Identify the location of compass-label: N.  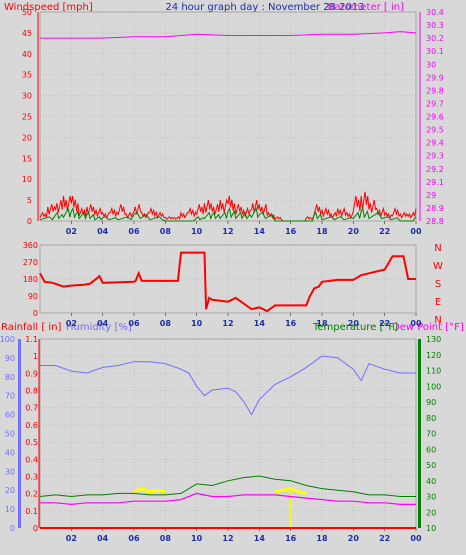
(437, 320).